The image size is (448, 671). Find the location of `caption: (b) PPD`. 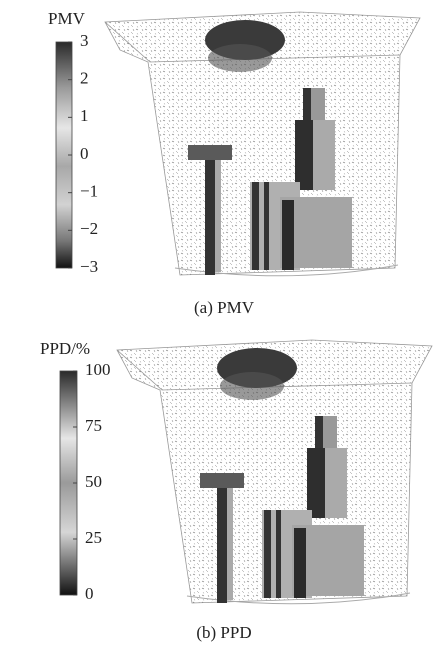

caption: (b) PPD is located at coordinates (223, 632).